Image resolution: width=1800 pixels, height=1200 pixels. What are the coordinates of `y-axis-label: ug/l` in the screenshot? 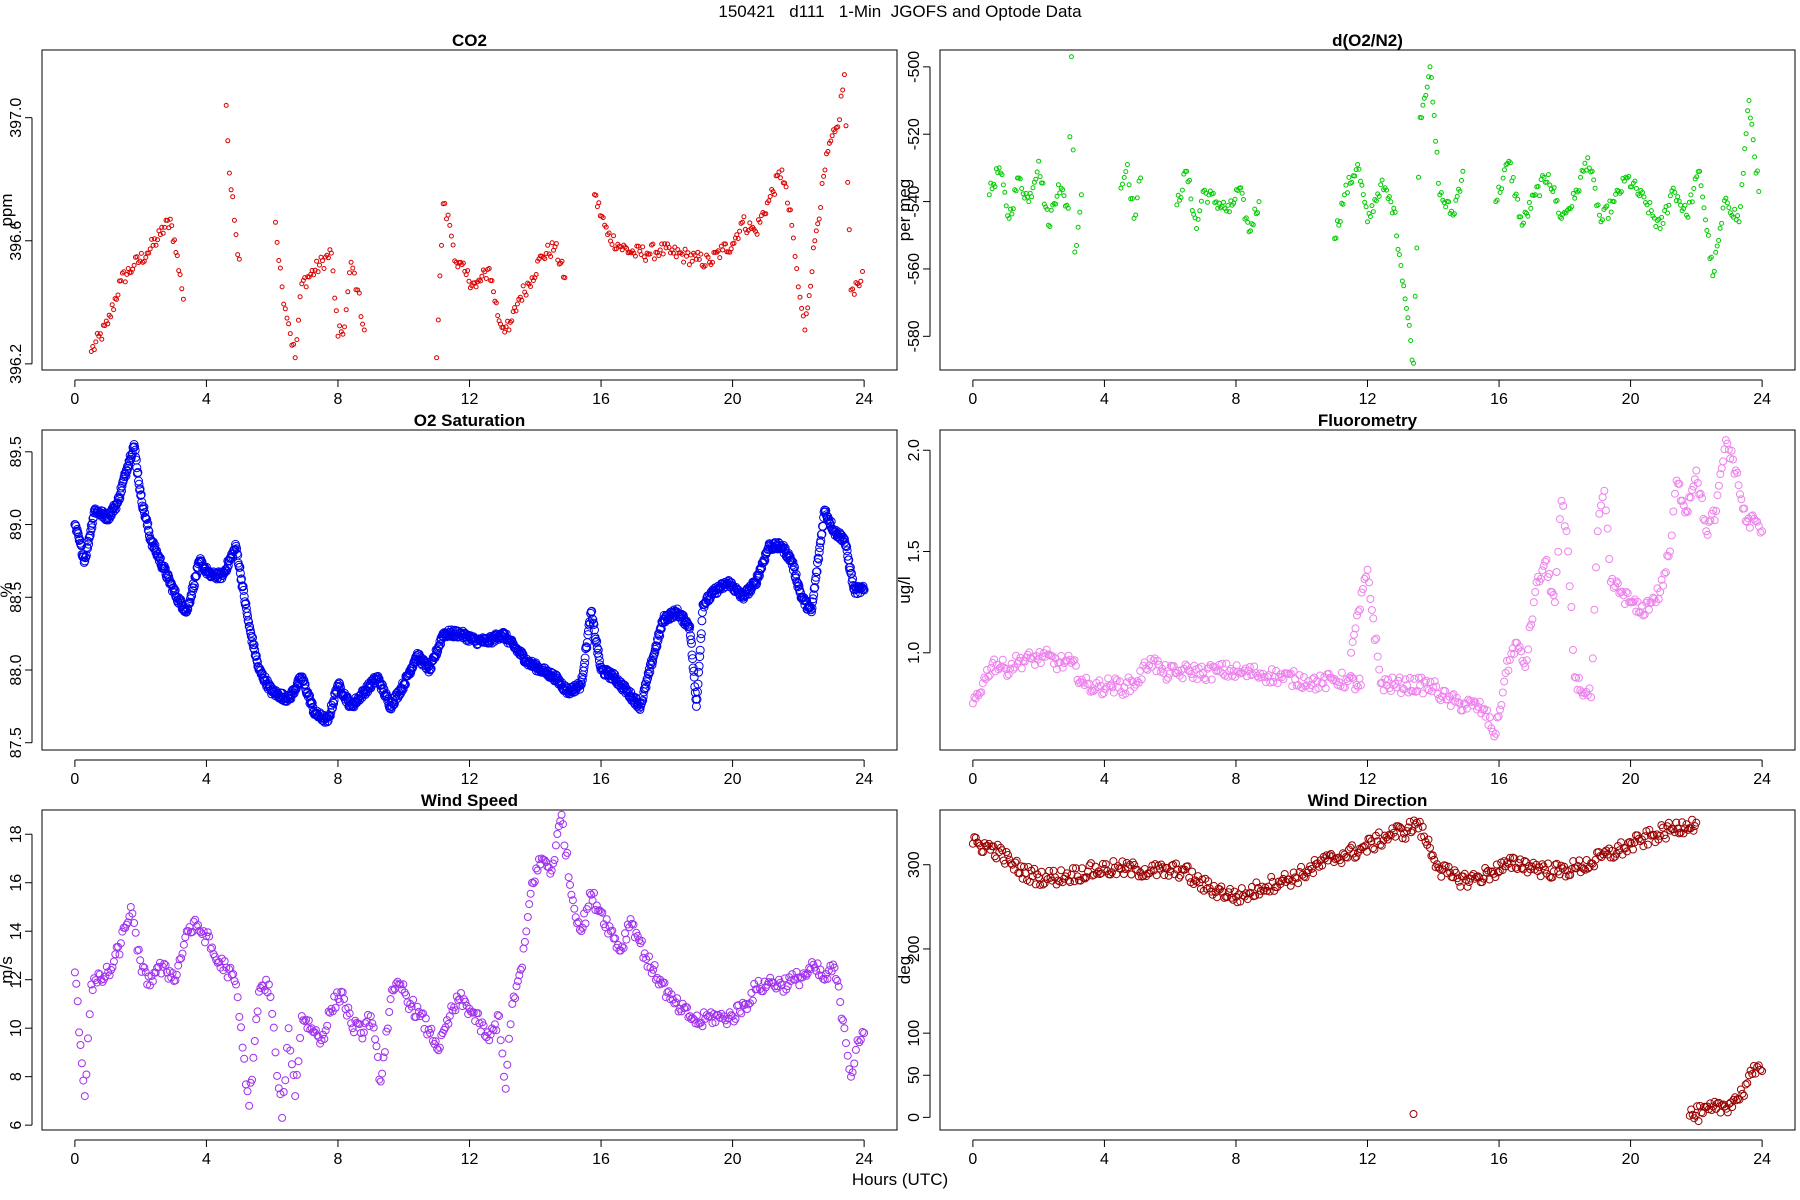 It's located at (904, 589).